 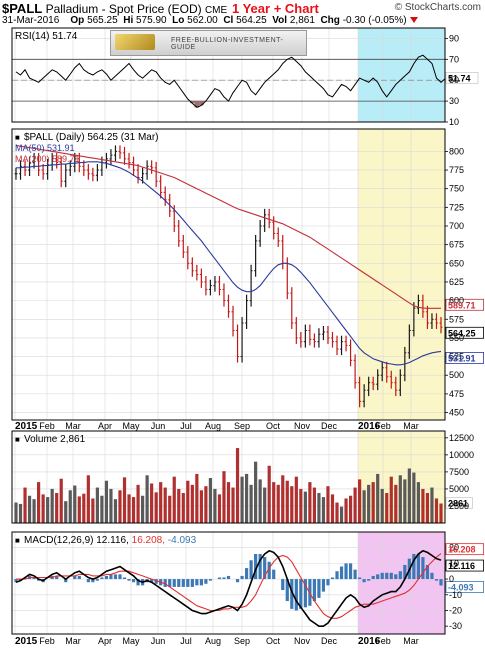 What do you see at coordinates (461, 438) in the screenshot?
I see `volume-y-tick-label: 12500` at bounding box center [461, 438].